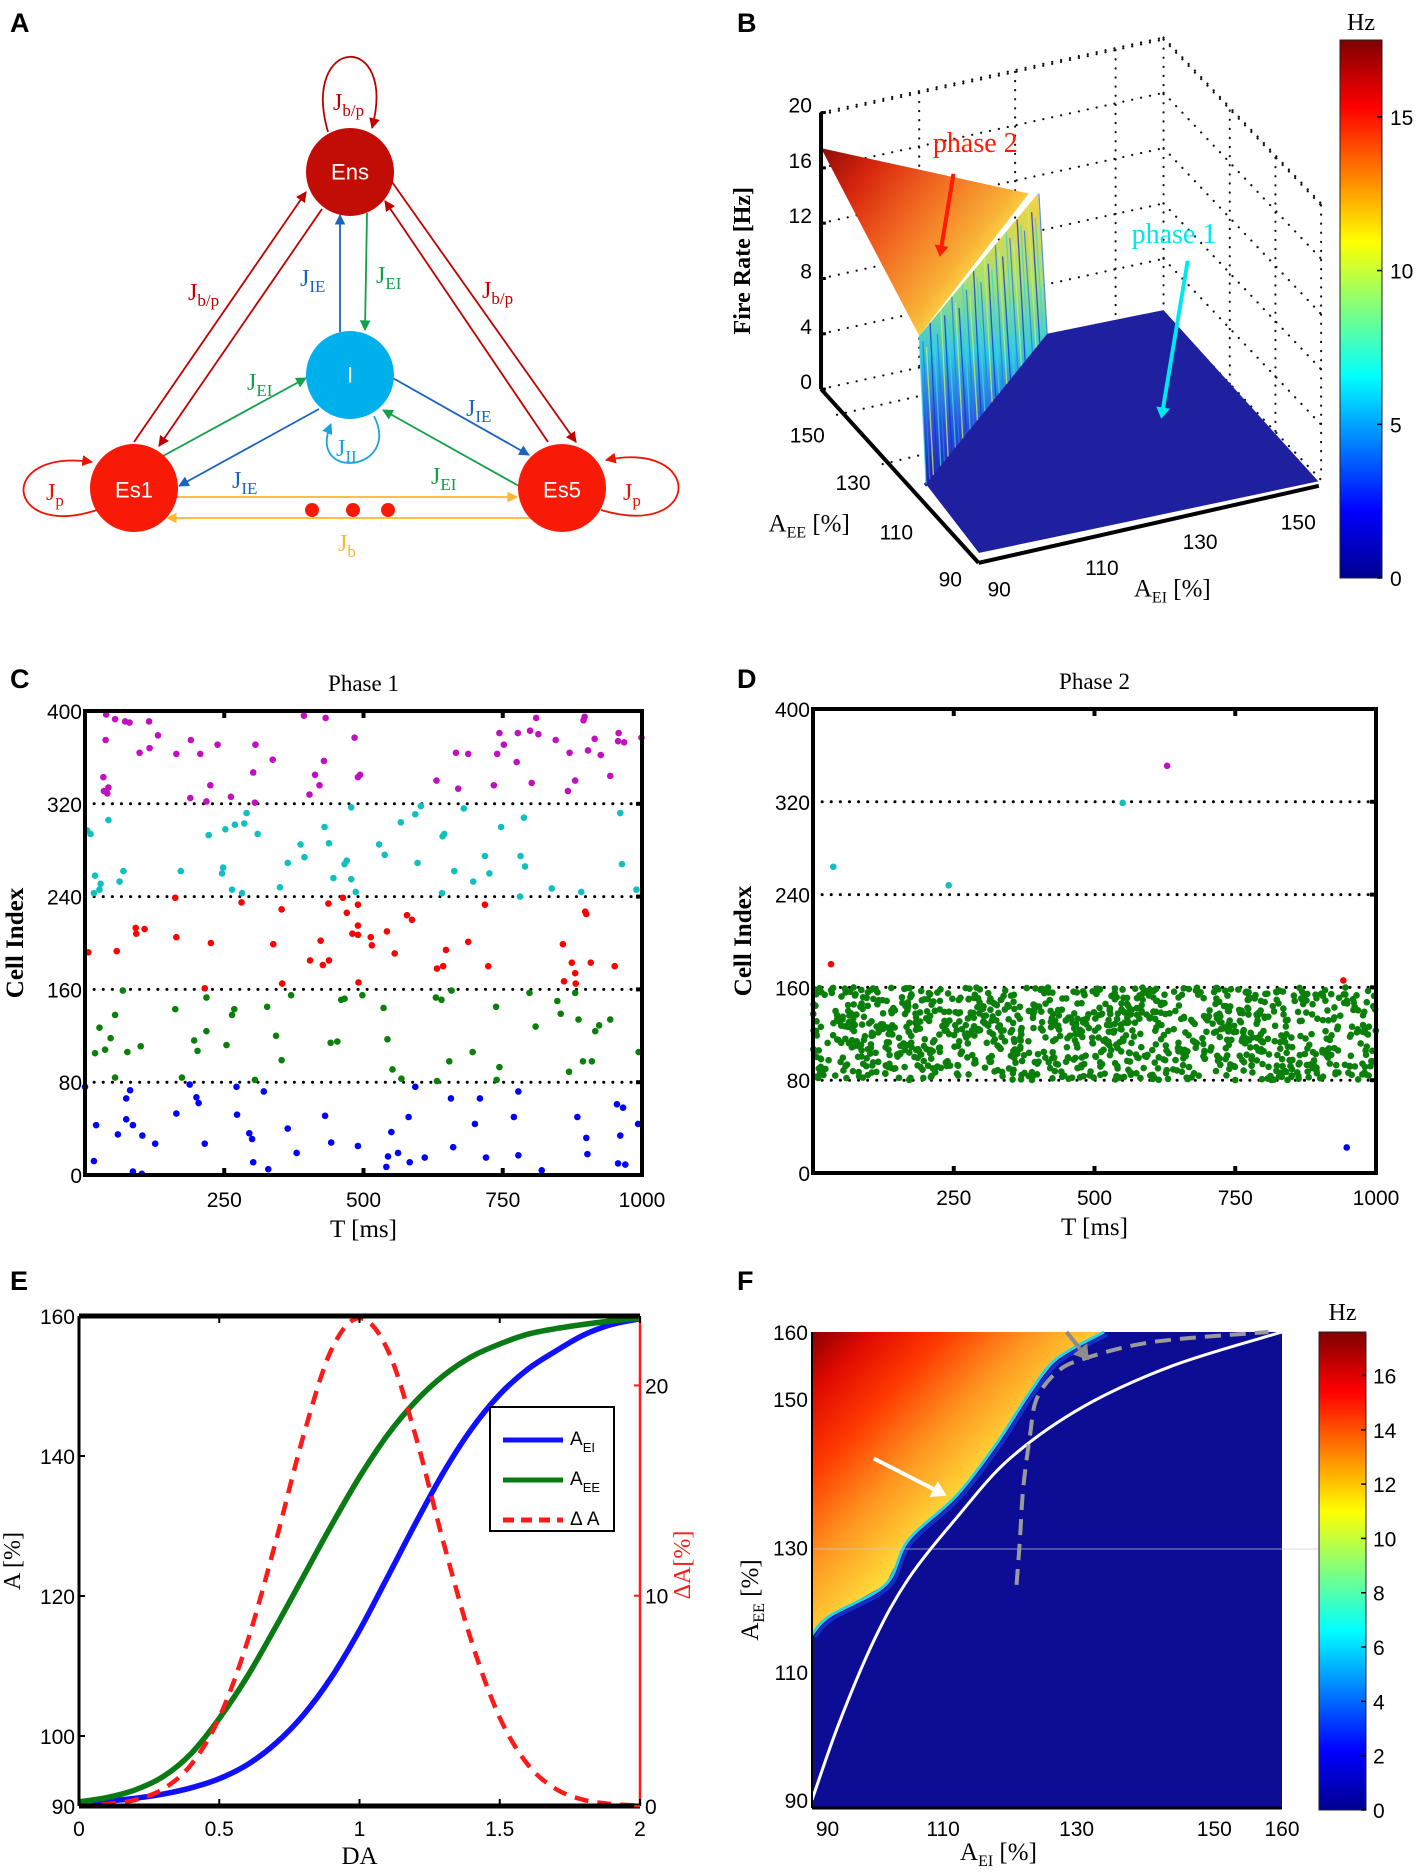  Describe the element at coordinates (1376, 1198) in the screenshot. I see `x-tick-label: 1000` at that location.